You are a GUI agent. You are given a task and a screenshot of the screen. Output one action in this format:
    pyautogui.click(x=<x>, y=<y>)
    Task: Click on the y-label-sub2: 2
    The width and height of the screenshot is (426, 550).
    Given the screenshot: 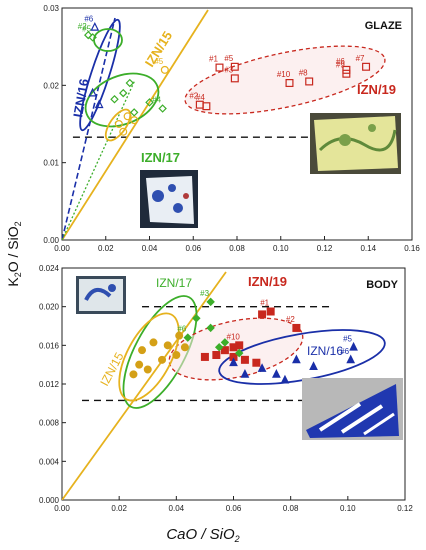 What is the action you would take?
    pyautogui.click(x=18, y=223)
    